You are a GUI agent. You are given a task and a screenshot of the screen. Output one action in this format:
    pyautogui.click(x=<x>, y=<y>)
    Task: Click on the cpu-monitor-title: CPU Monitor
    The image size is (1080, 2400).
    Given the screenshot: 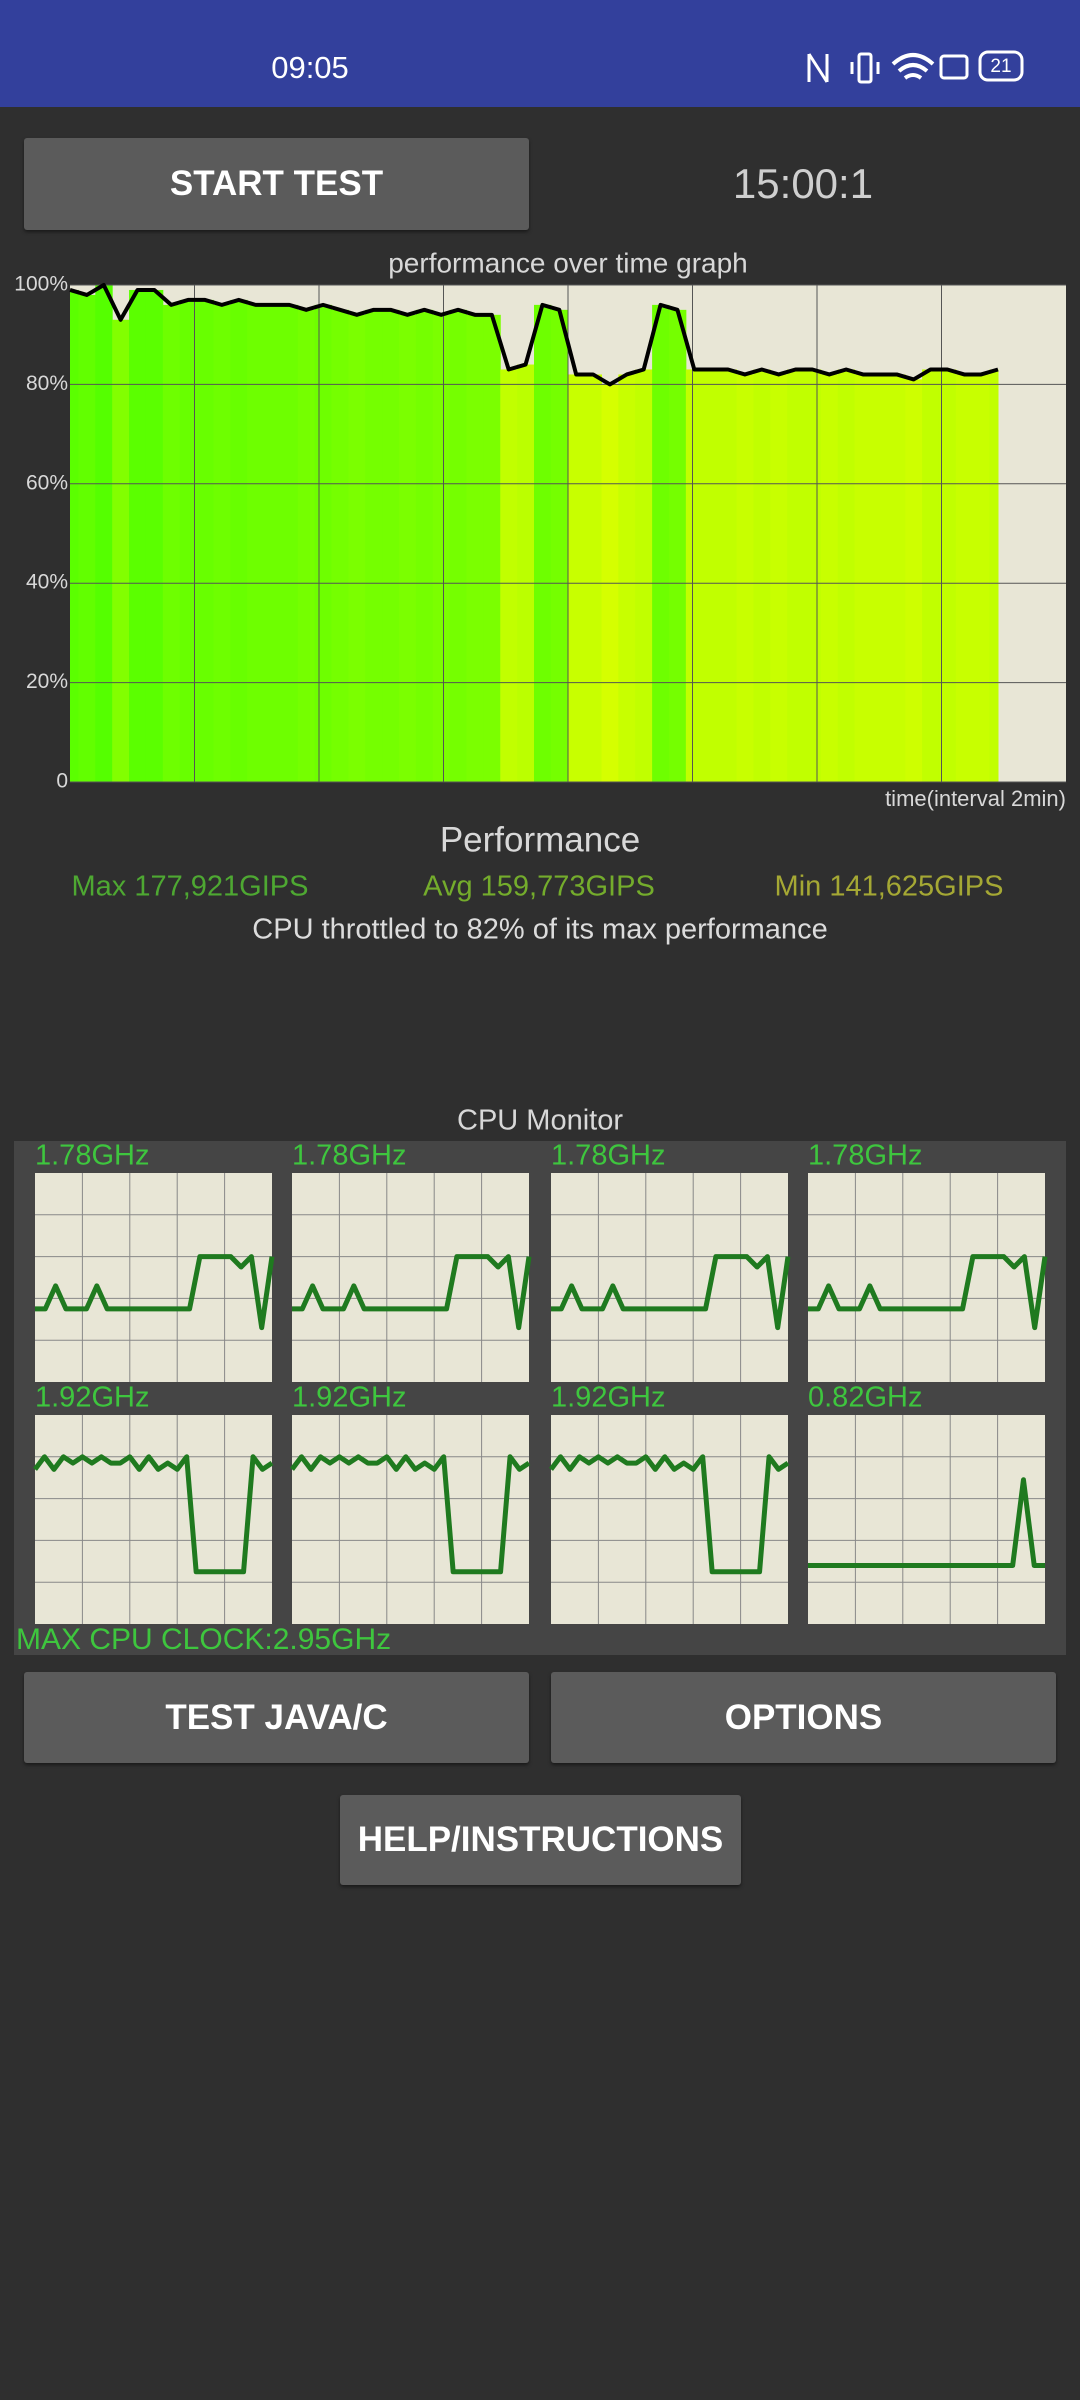 What is the action you would take?
    pyautogui.click(x=540, y=1121)
    